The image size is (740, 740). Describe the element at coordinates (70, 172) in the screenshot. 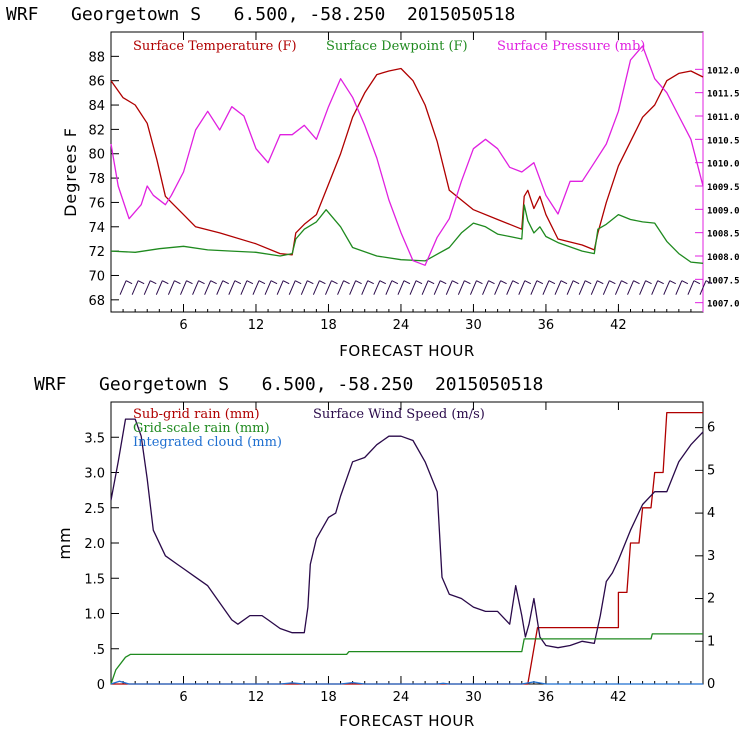

I see `top-y-axis-label: Degrees F` at that location.